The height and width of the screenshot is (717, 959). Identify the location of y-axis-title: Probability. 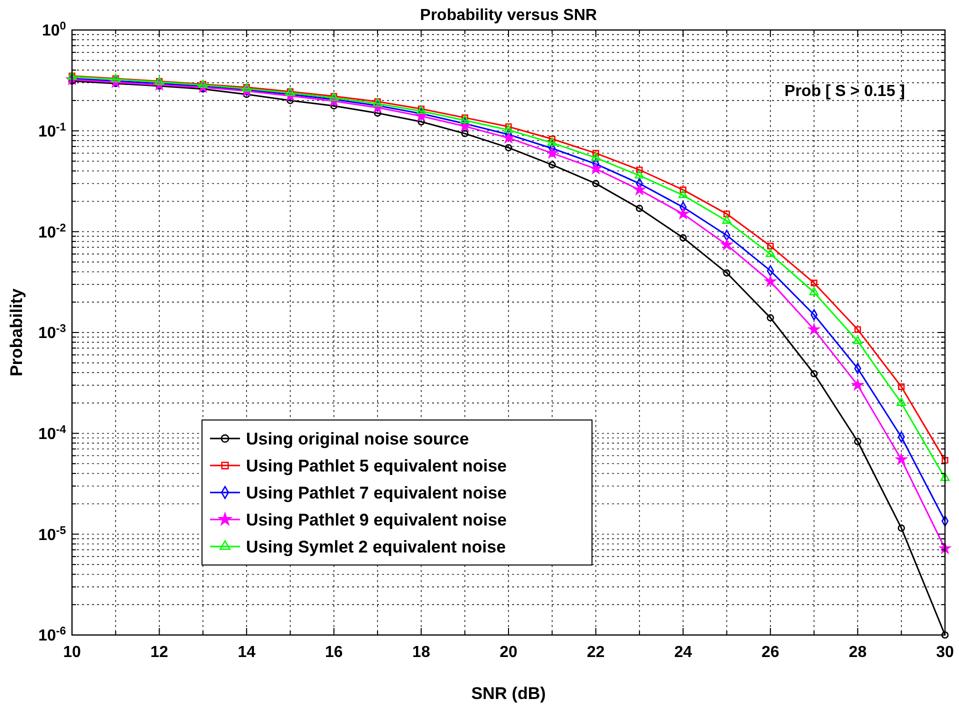
(16, 332).